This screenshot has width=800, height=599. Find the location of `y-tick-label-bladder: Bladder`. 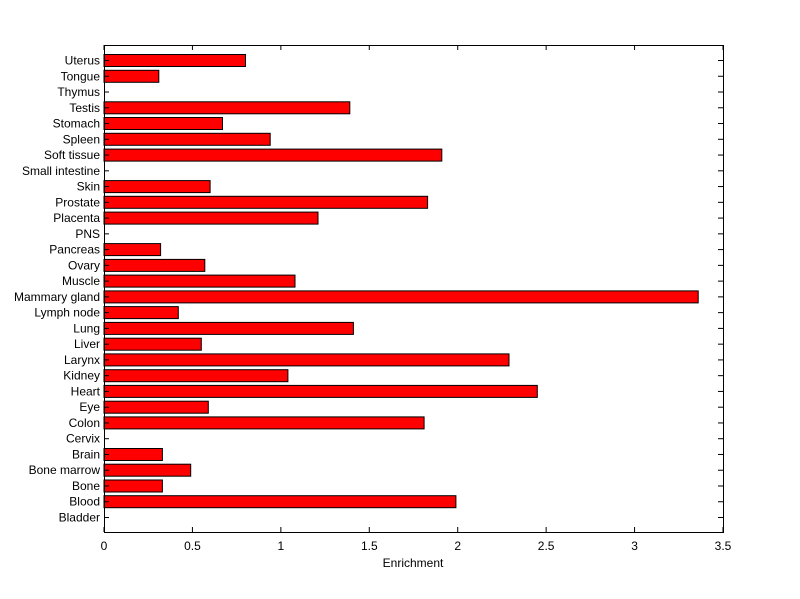

y-tick-label-bladder: Bladder is located at coordinates (79, 518).